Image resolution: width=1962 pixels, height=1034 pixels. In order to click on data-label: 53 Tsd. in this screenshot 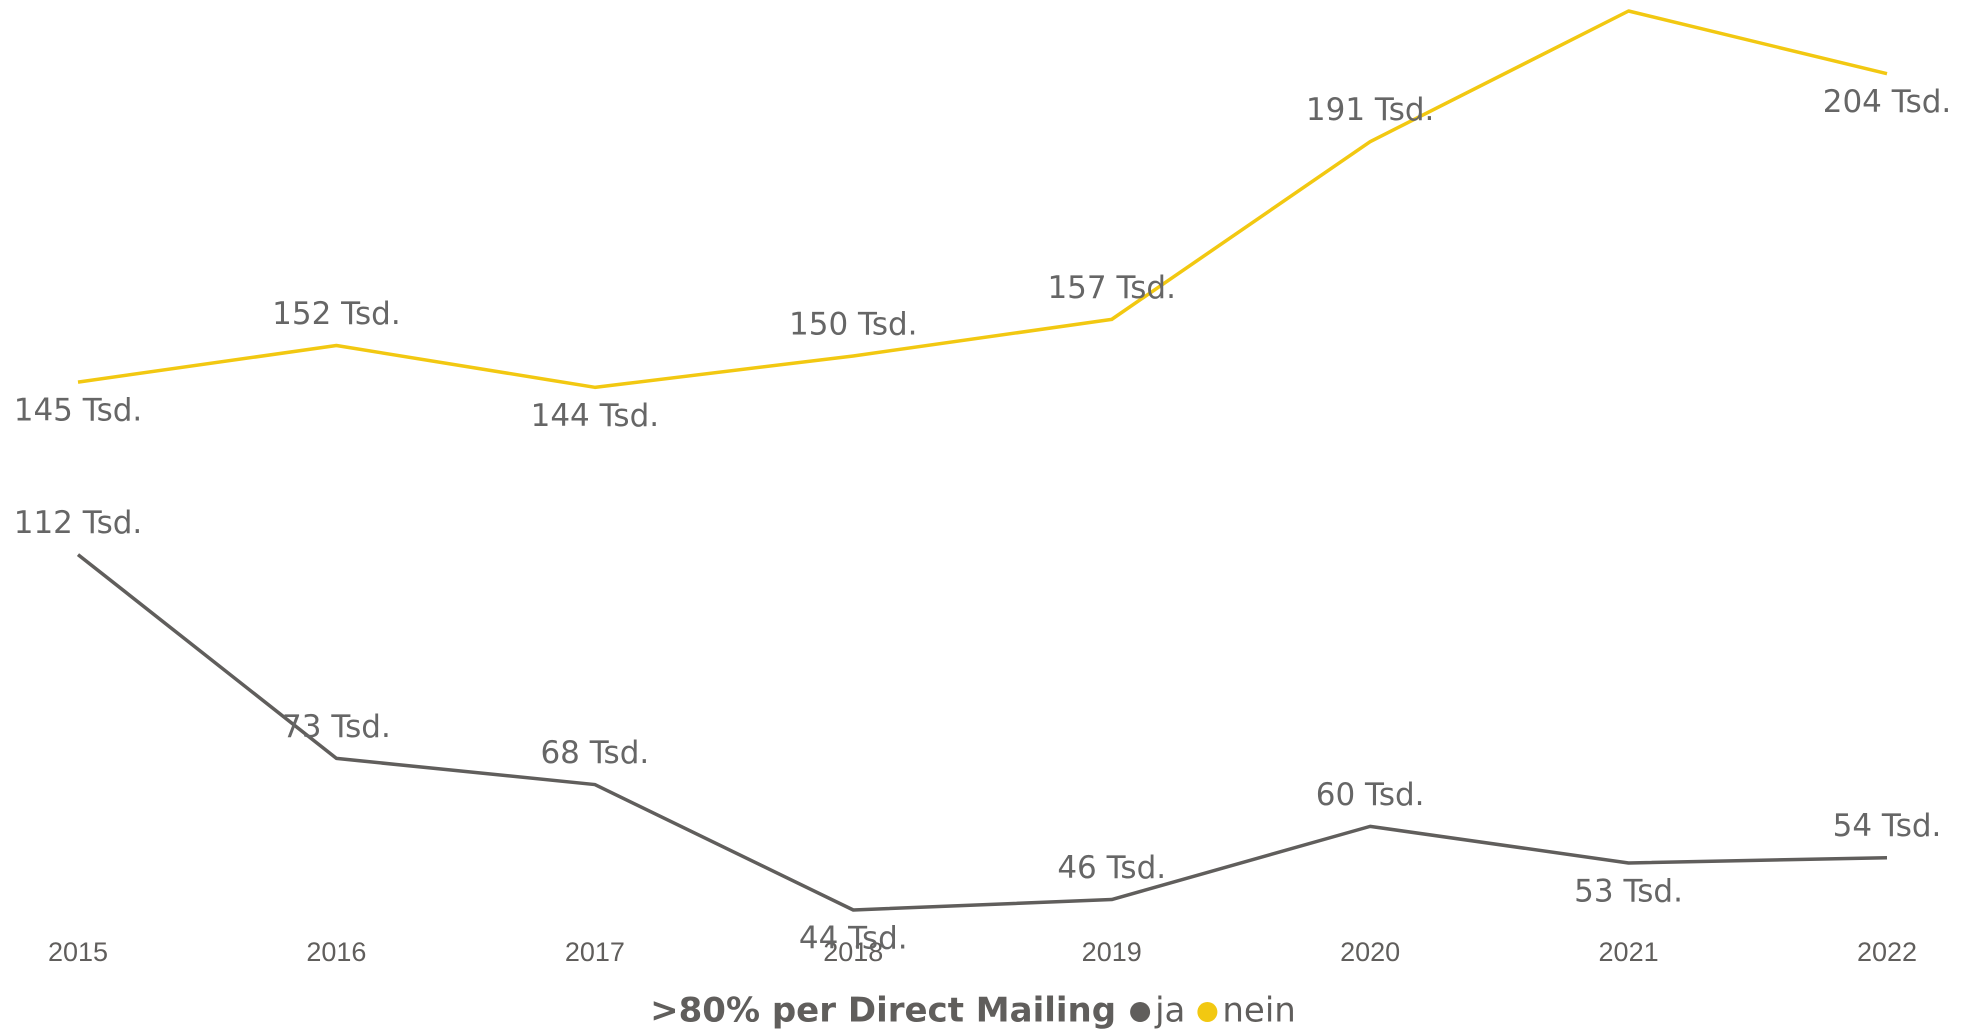, I will do `click(1628, 891)`.